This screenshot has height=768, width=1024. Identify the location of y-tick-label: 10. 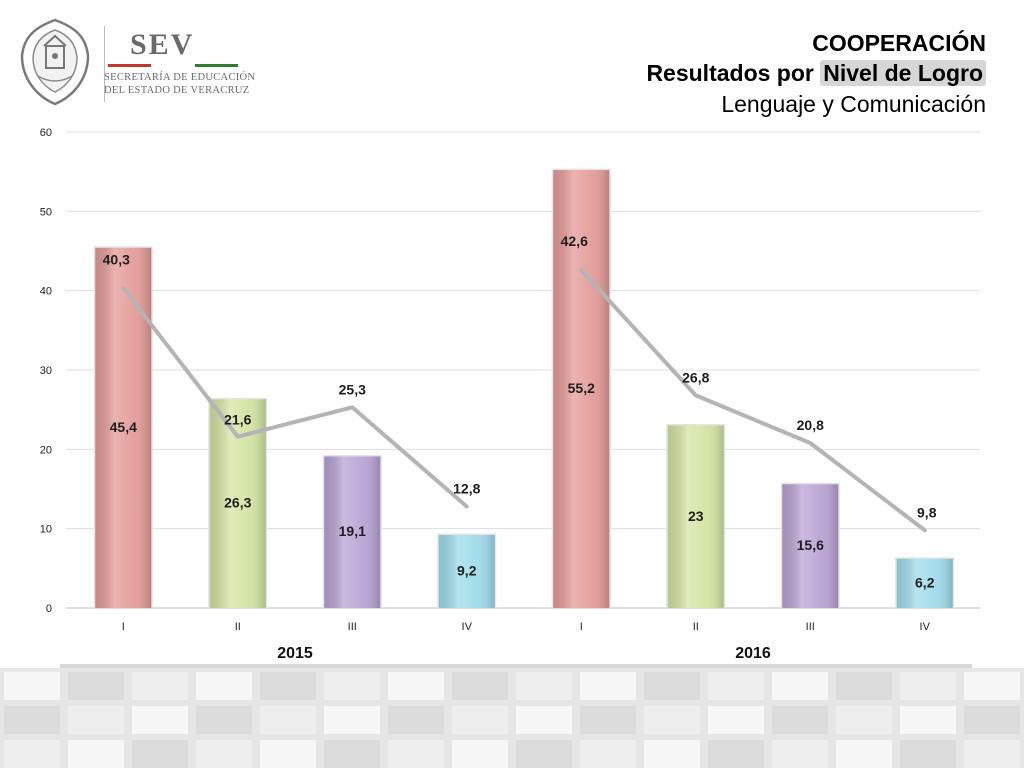
(46, 530).